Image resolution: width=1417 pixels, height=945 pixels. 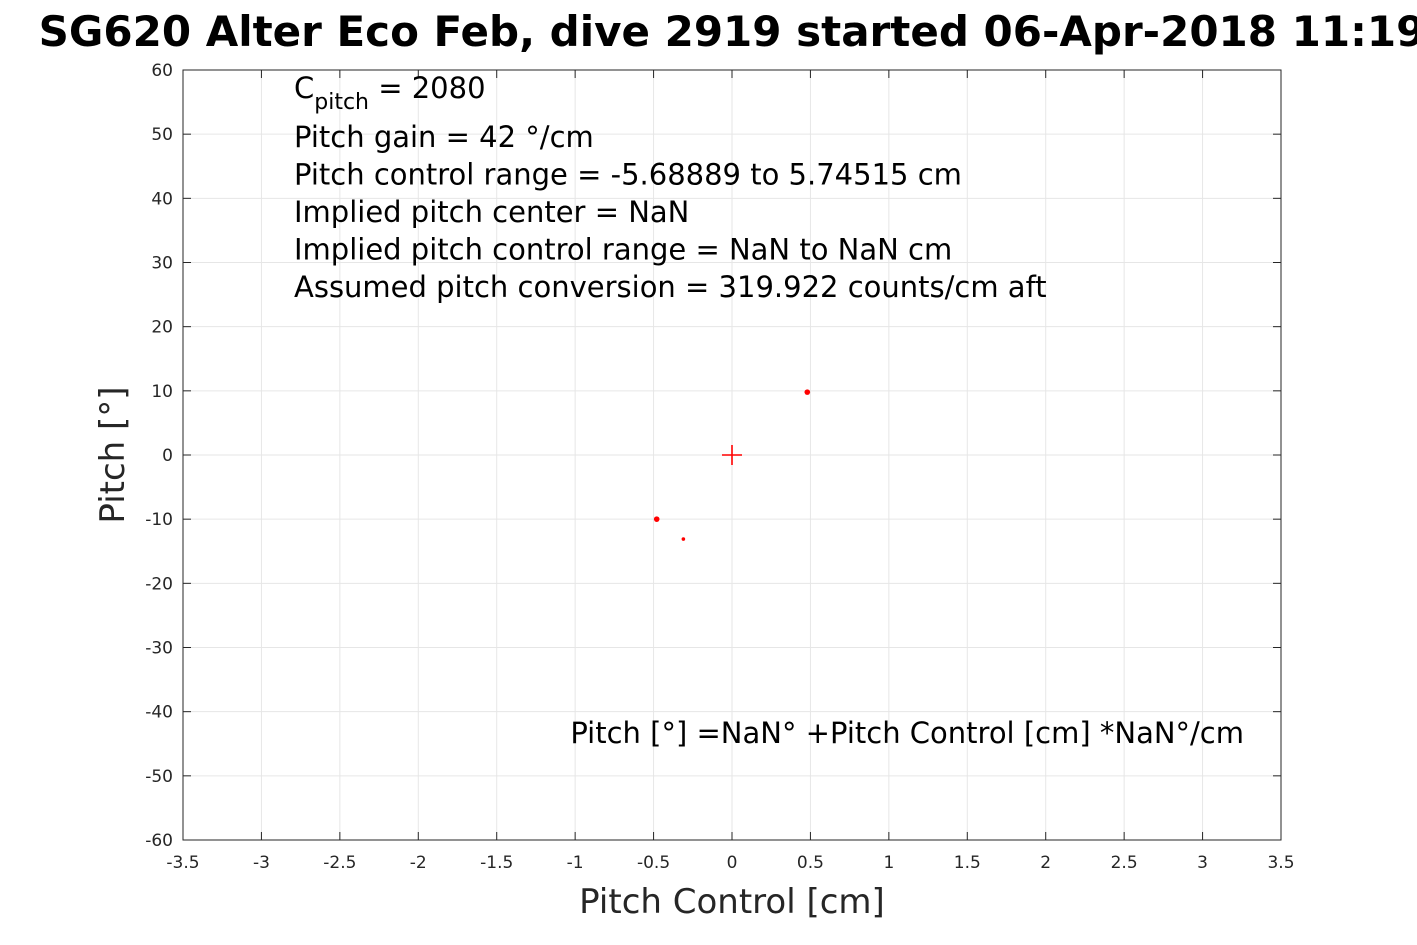 I want to click on x-tick-label: -2.5, so click(x=339, y=863).